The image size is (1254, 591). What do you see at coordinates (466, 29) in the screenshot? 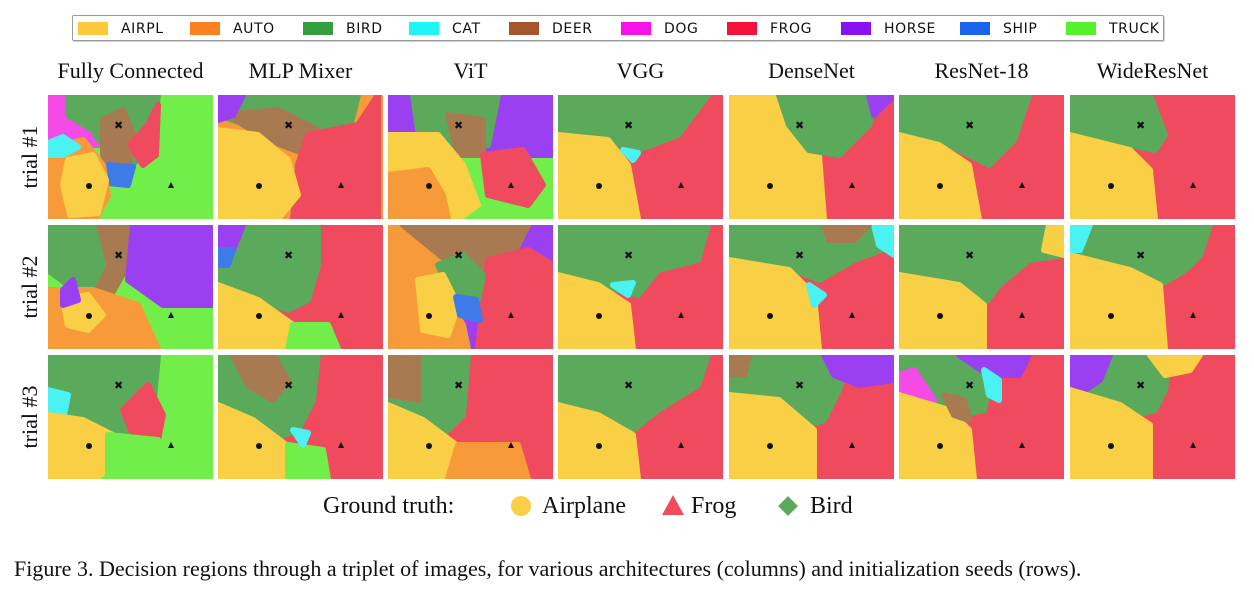
I see `legend-label: CAT` at bounding box center [466, 29].